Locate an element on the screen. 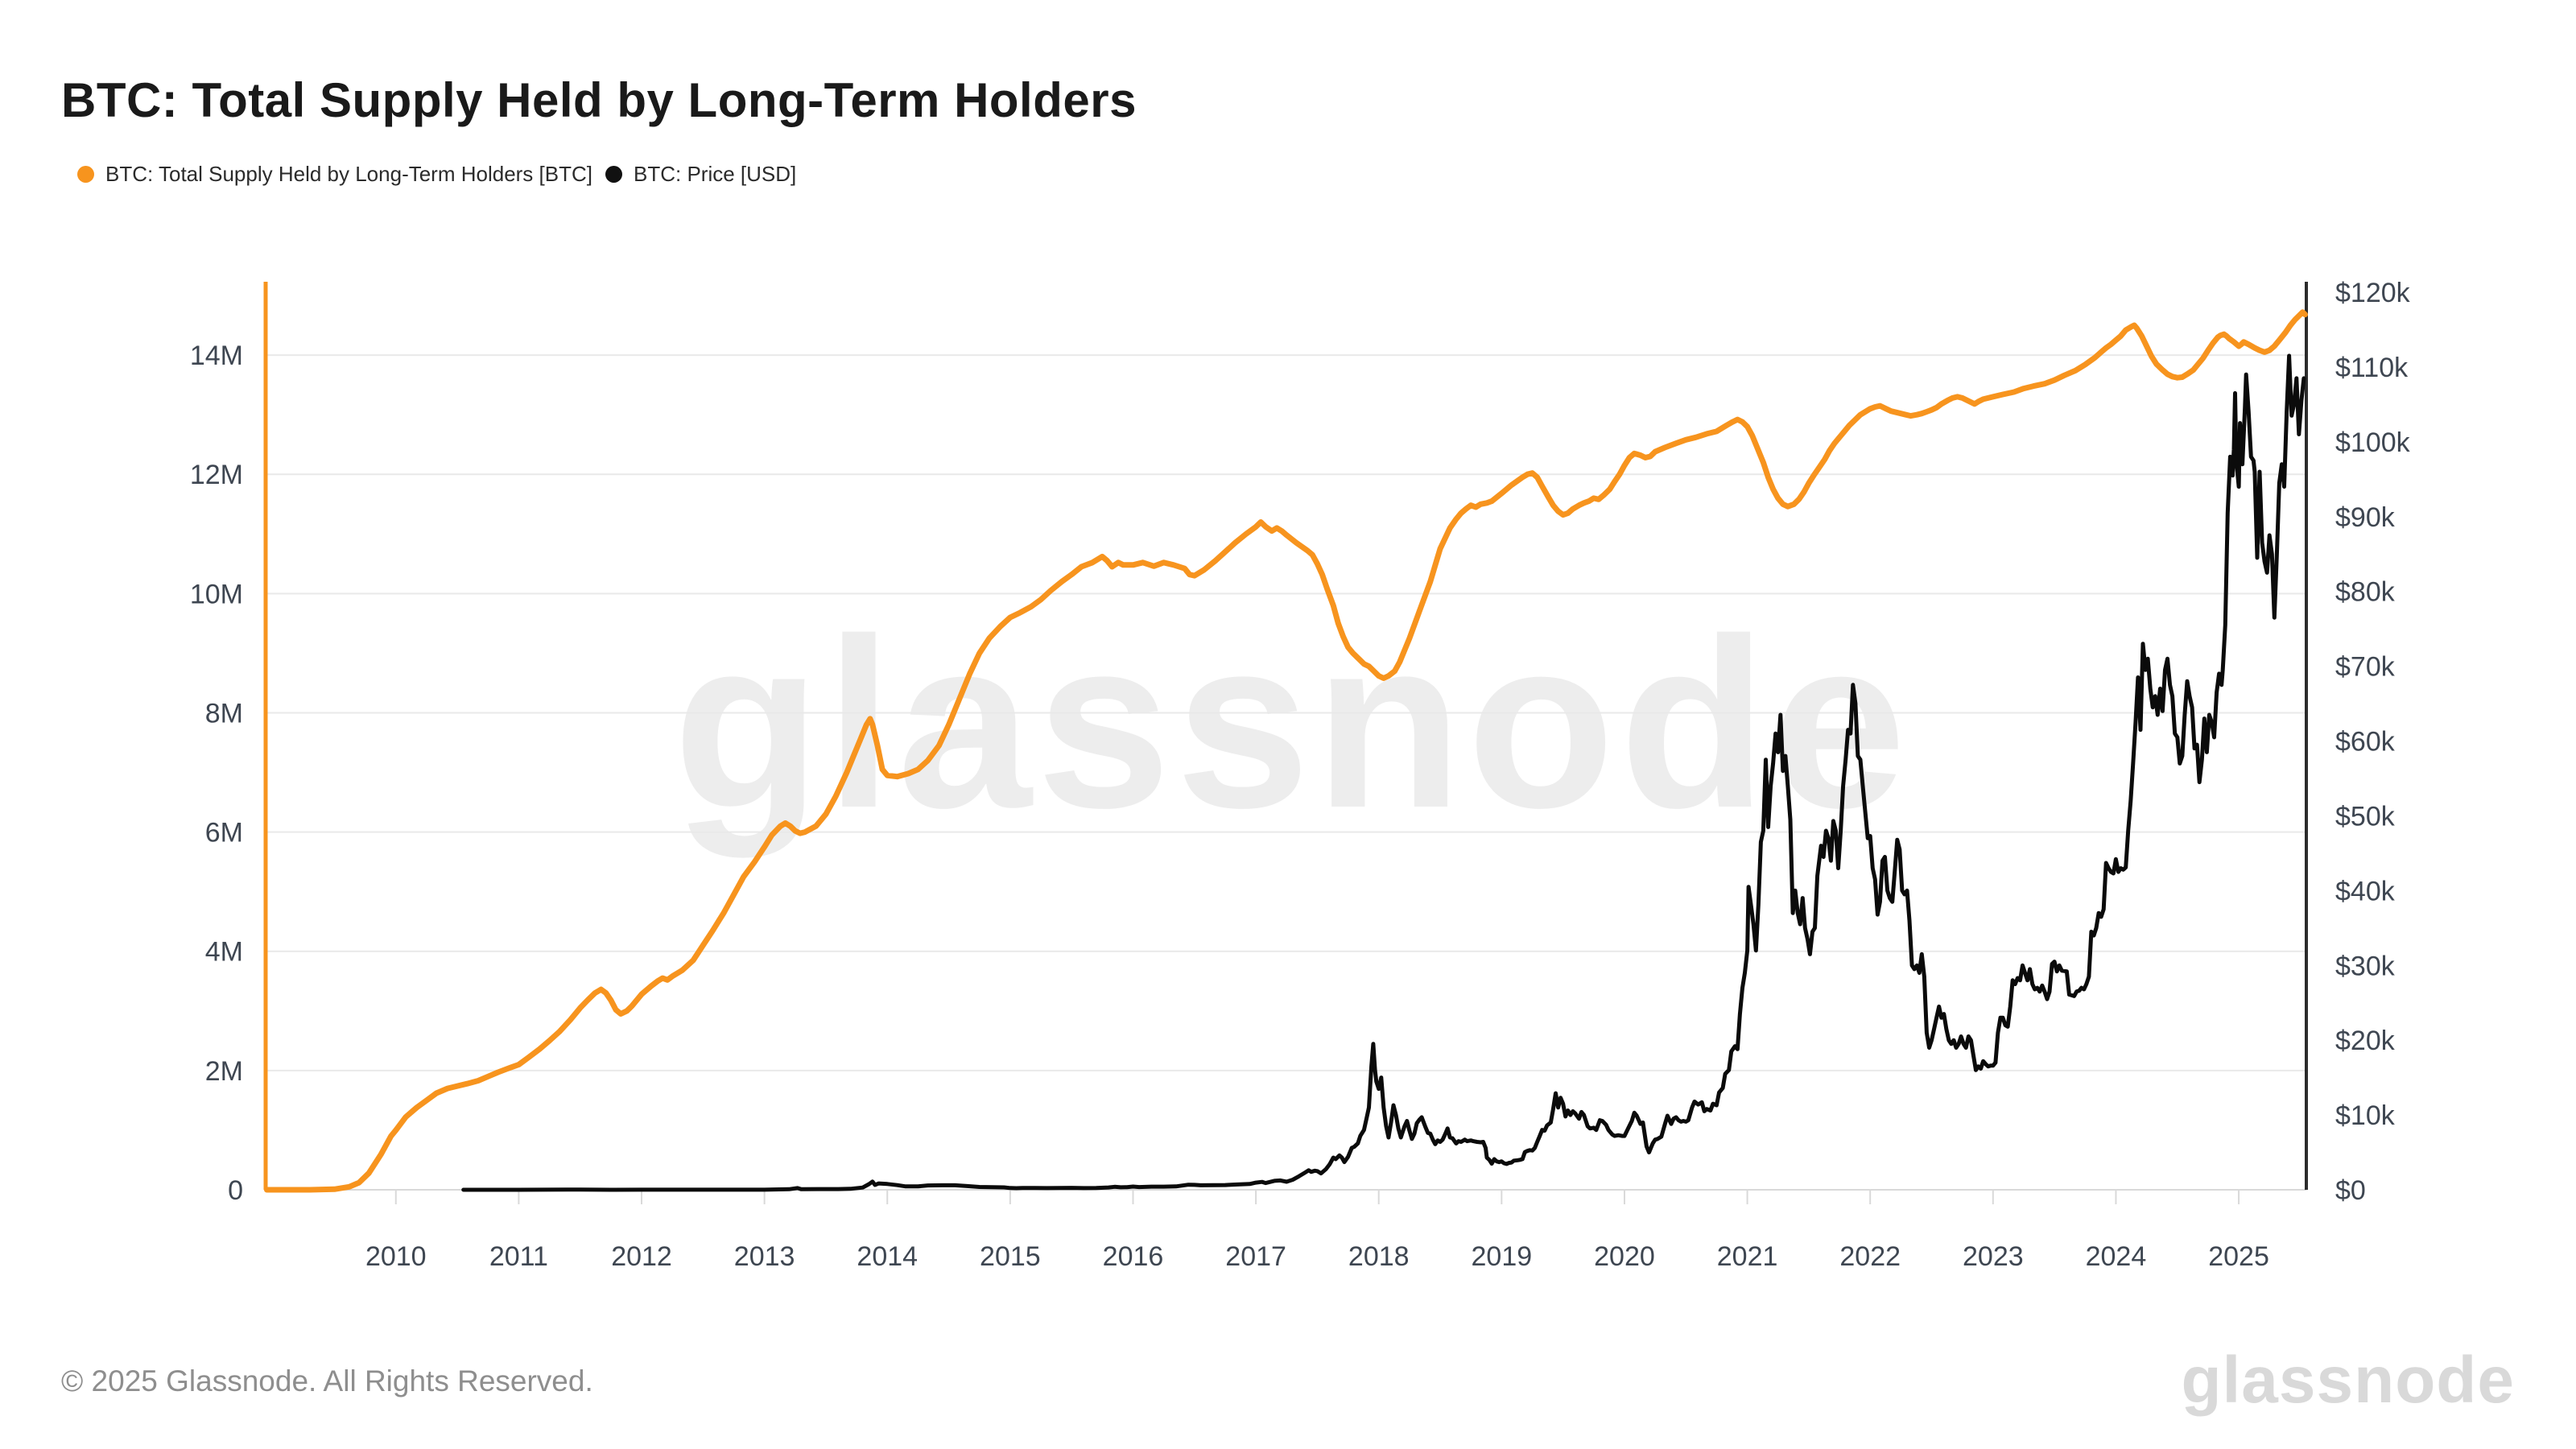  x-tick-label: 2011 is located at coordinates (518, 1256).